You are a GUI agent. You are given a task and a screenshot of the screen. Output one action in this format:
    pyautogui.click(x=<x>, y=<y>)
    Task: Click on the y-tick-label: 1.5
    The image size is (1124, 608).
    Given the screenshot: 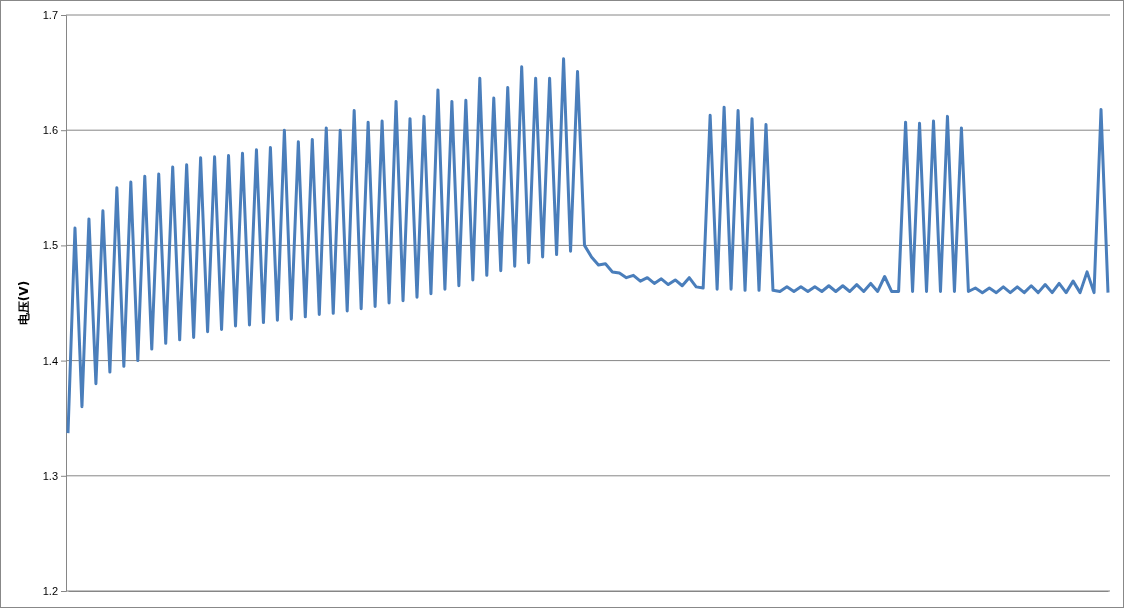 What is the action you would take?
    pyautogui.click(x=50, y=245)
    